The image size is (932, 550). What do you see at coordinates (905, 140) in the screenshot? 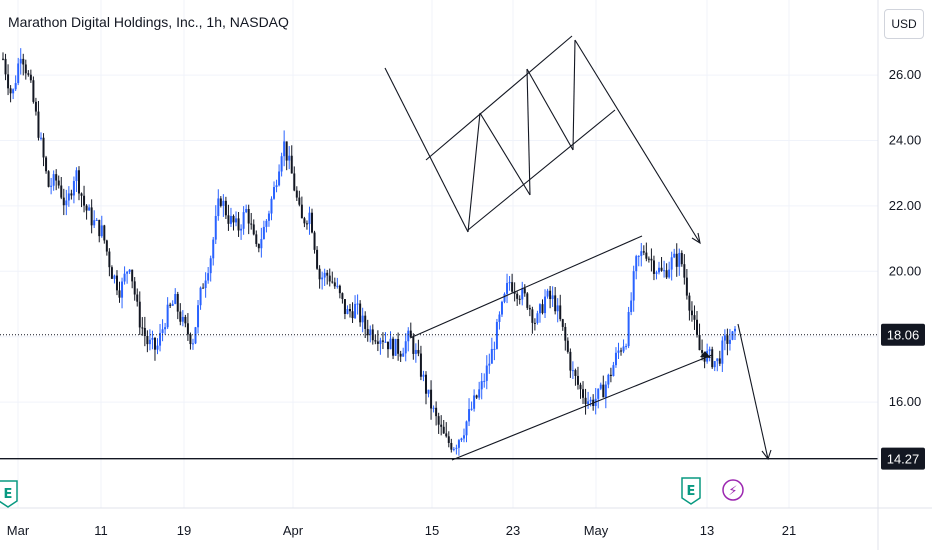
I see `y-tick-label: 24.00` at bounding box center [905, 140].